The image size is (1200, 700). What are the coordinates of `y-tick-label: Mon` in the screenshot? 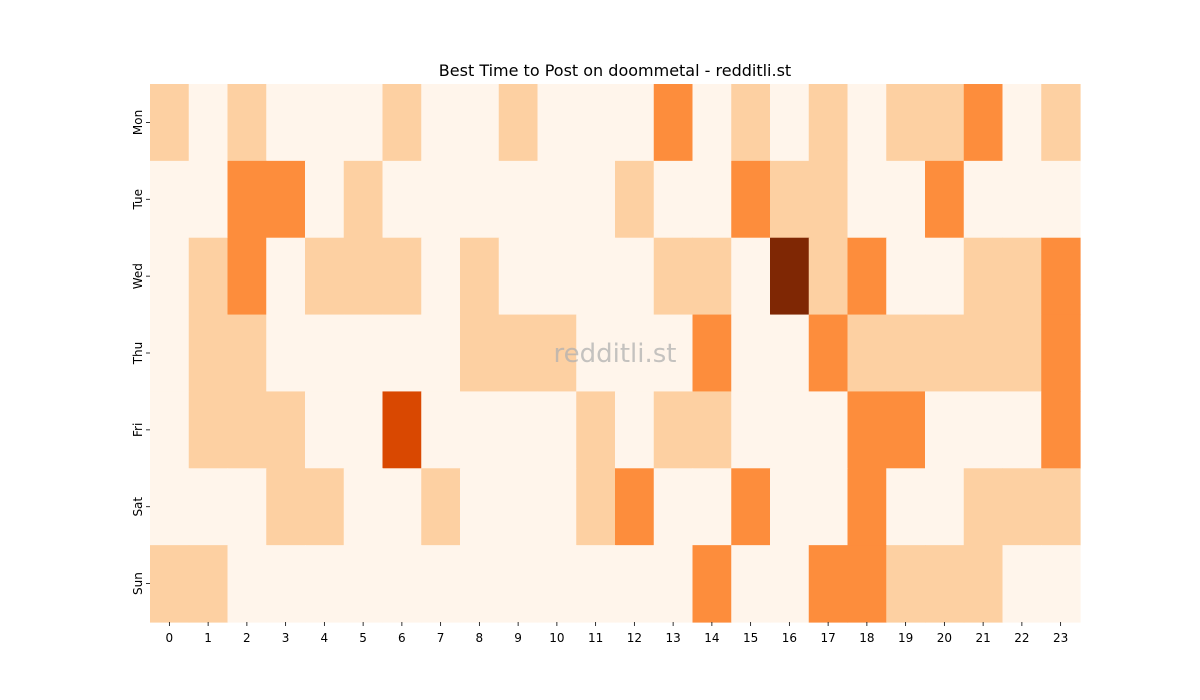 It's located at (138, 122).